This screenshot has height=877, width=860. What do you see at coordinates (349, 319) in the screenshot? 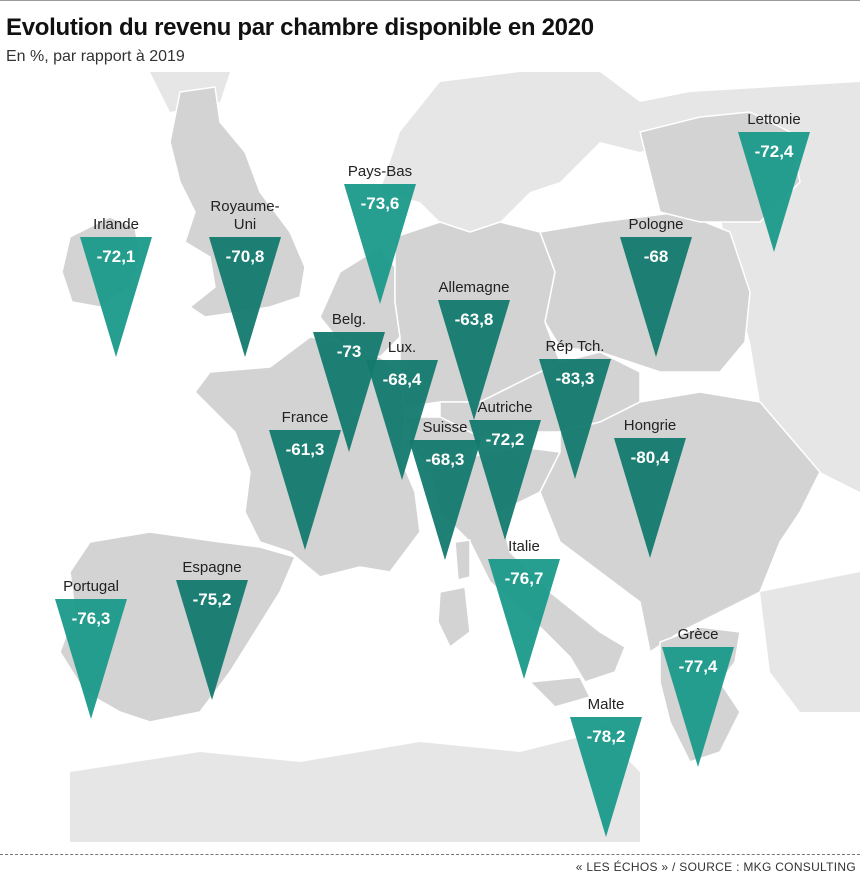
I see `country-label: Belg.` at bounding box center [349, 319].